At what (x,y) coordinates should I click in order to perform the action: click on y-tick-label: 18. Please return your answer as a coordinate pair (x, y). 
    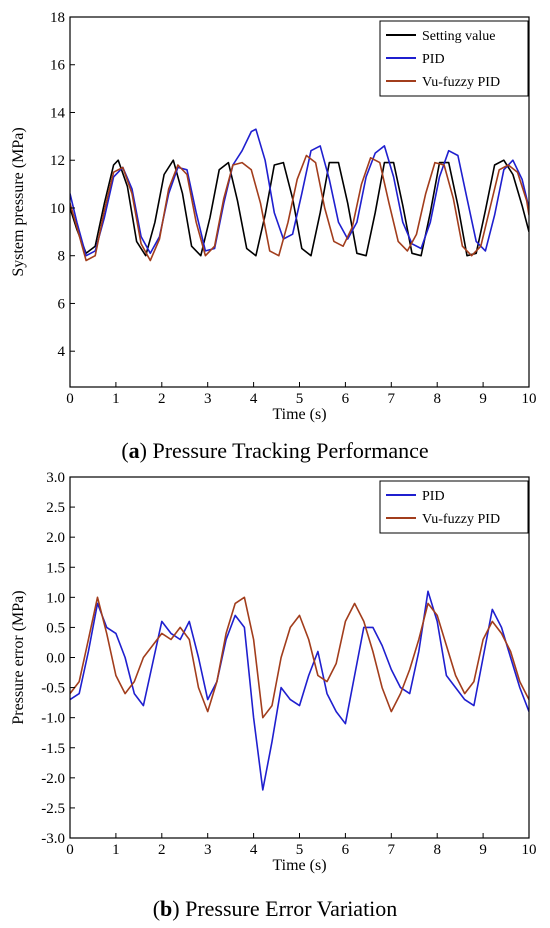
    Looking at the image, I should click on (57, 18).